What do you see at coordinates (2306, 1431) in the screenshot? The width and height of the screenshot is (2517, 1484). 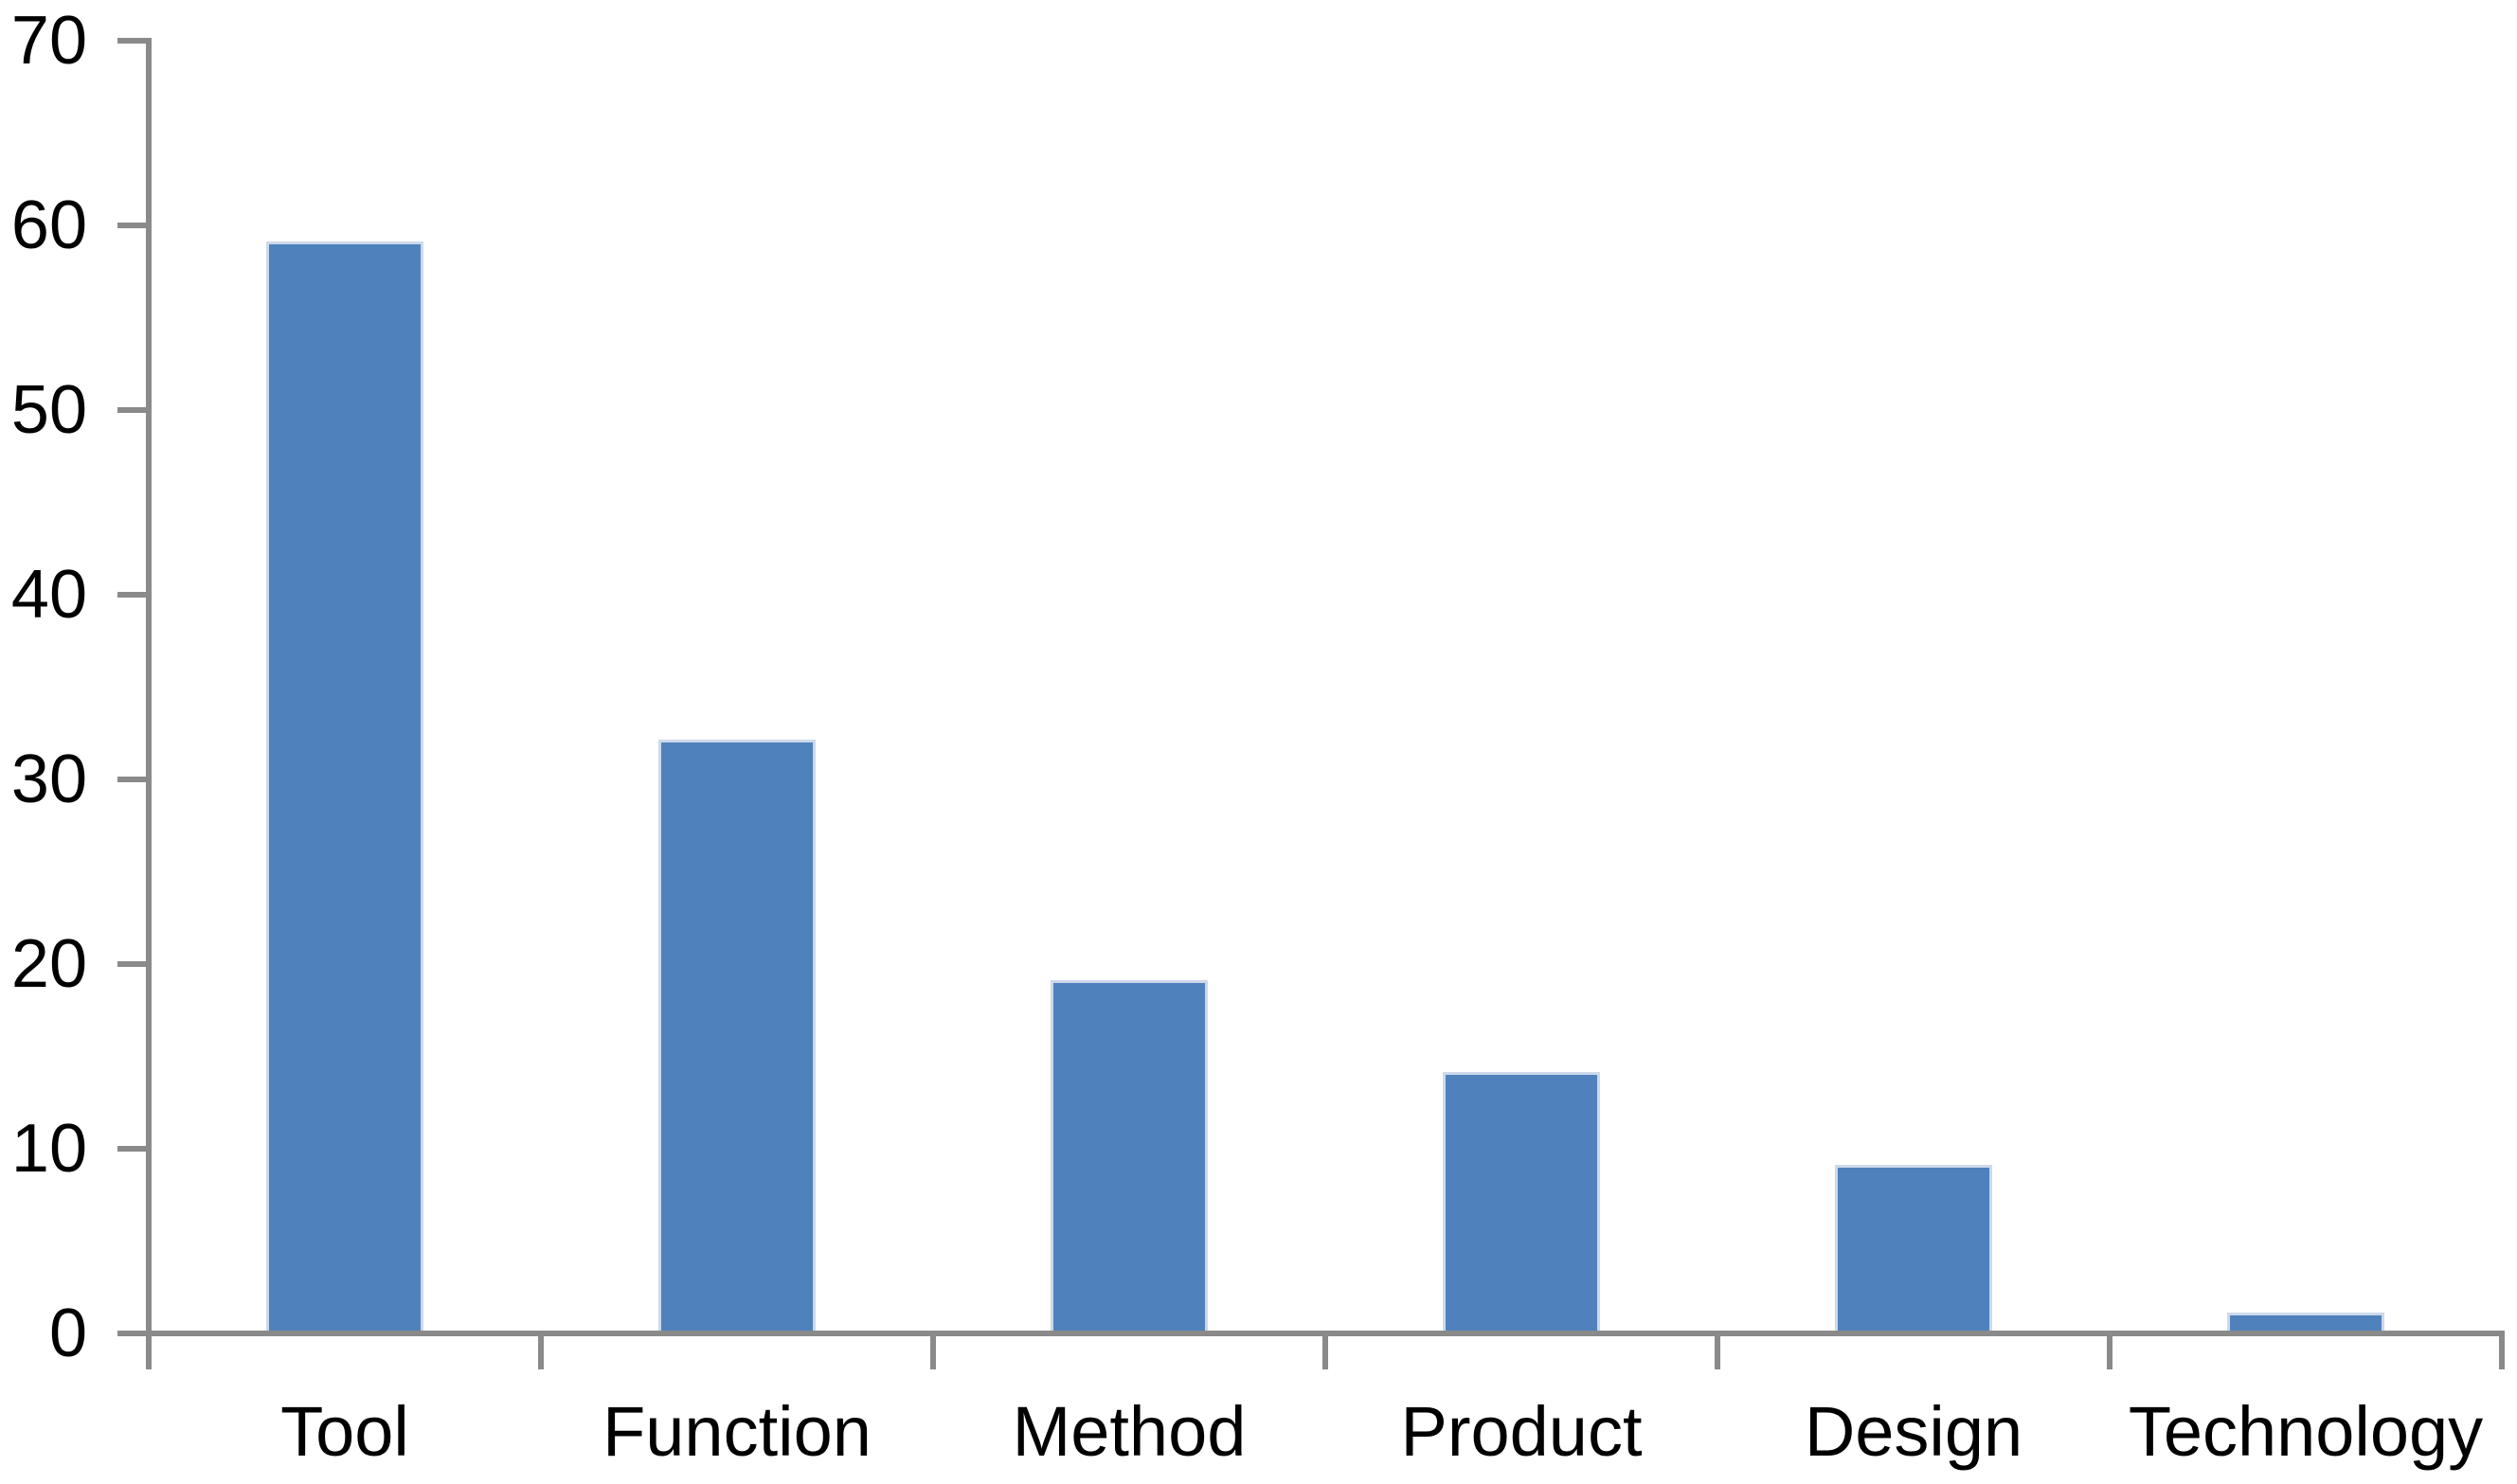 I see `x-label-technology: Technology` at bounding box center [2306, 1431].